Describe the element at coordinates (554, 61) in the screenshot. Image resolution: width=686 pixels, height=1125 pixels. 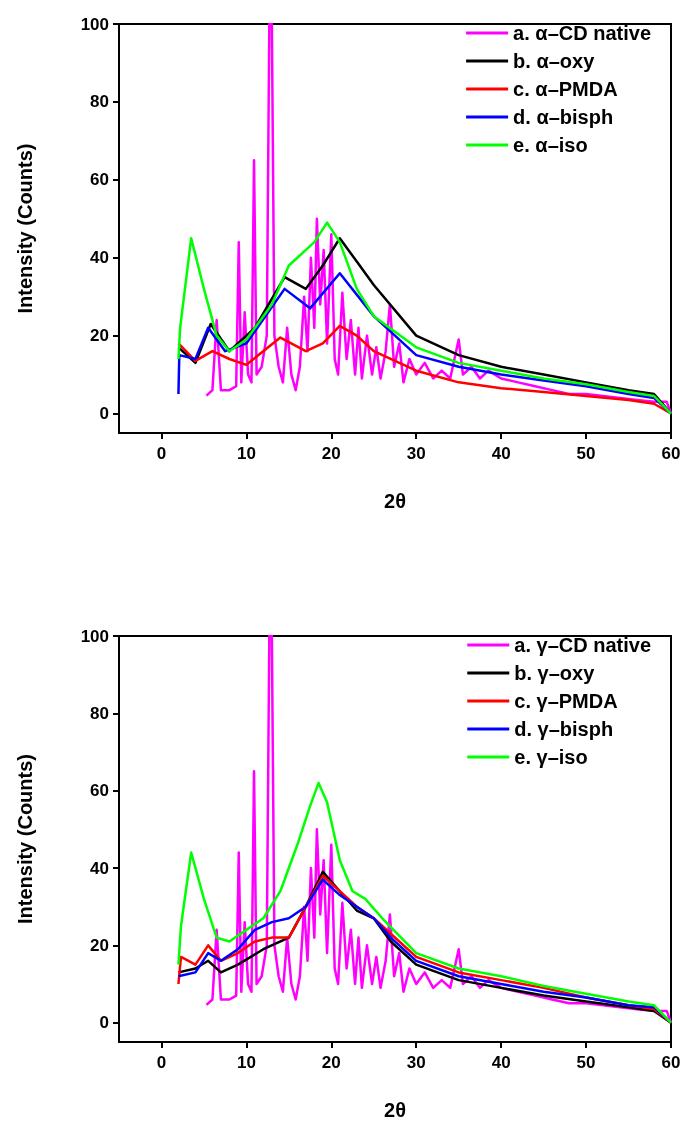
I see `legend-label: b. α–oxy` at that location.